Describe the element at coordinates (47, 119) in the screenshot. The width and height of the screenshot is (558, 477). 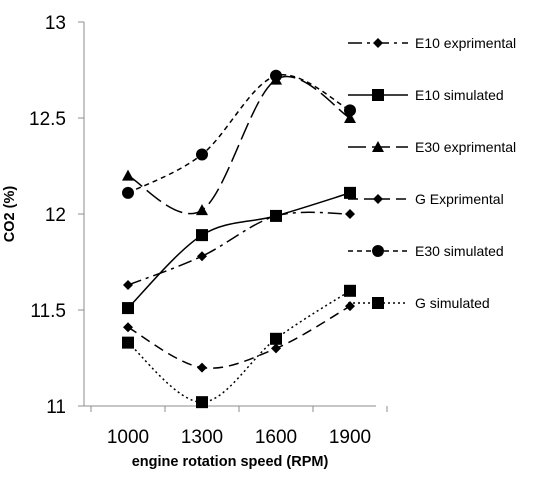
I see `y-tick-label: 12.5` at that location.